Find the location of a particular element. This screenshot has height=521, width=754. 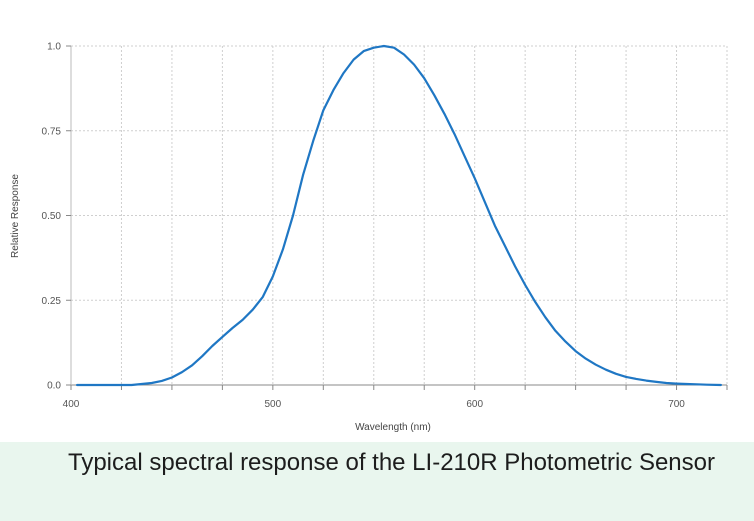

y-tick-label: 0.25 is located at coordinates (52, 301).